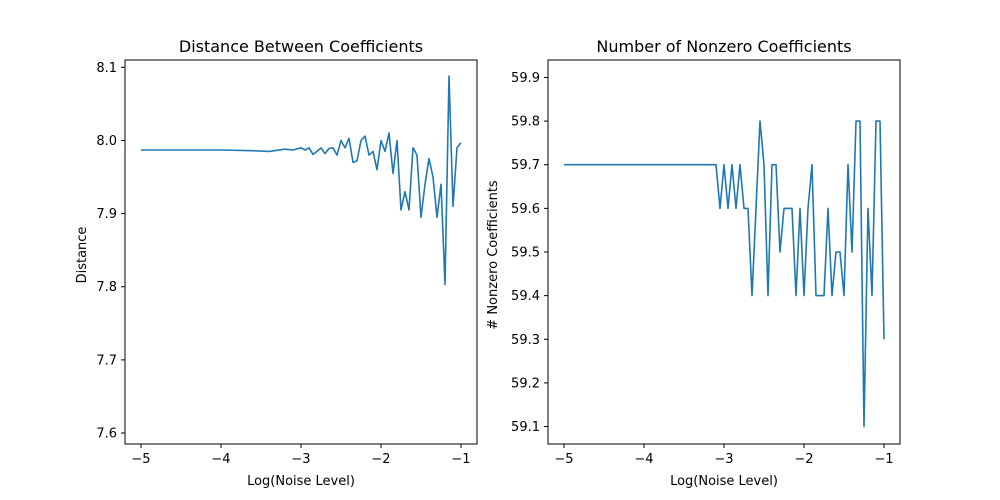  What do you see at coordinates (301, 46) in the screenshot?
I see `distance-chart-title: Distance Between Coefficients` at bounding box center [301, 46].